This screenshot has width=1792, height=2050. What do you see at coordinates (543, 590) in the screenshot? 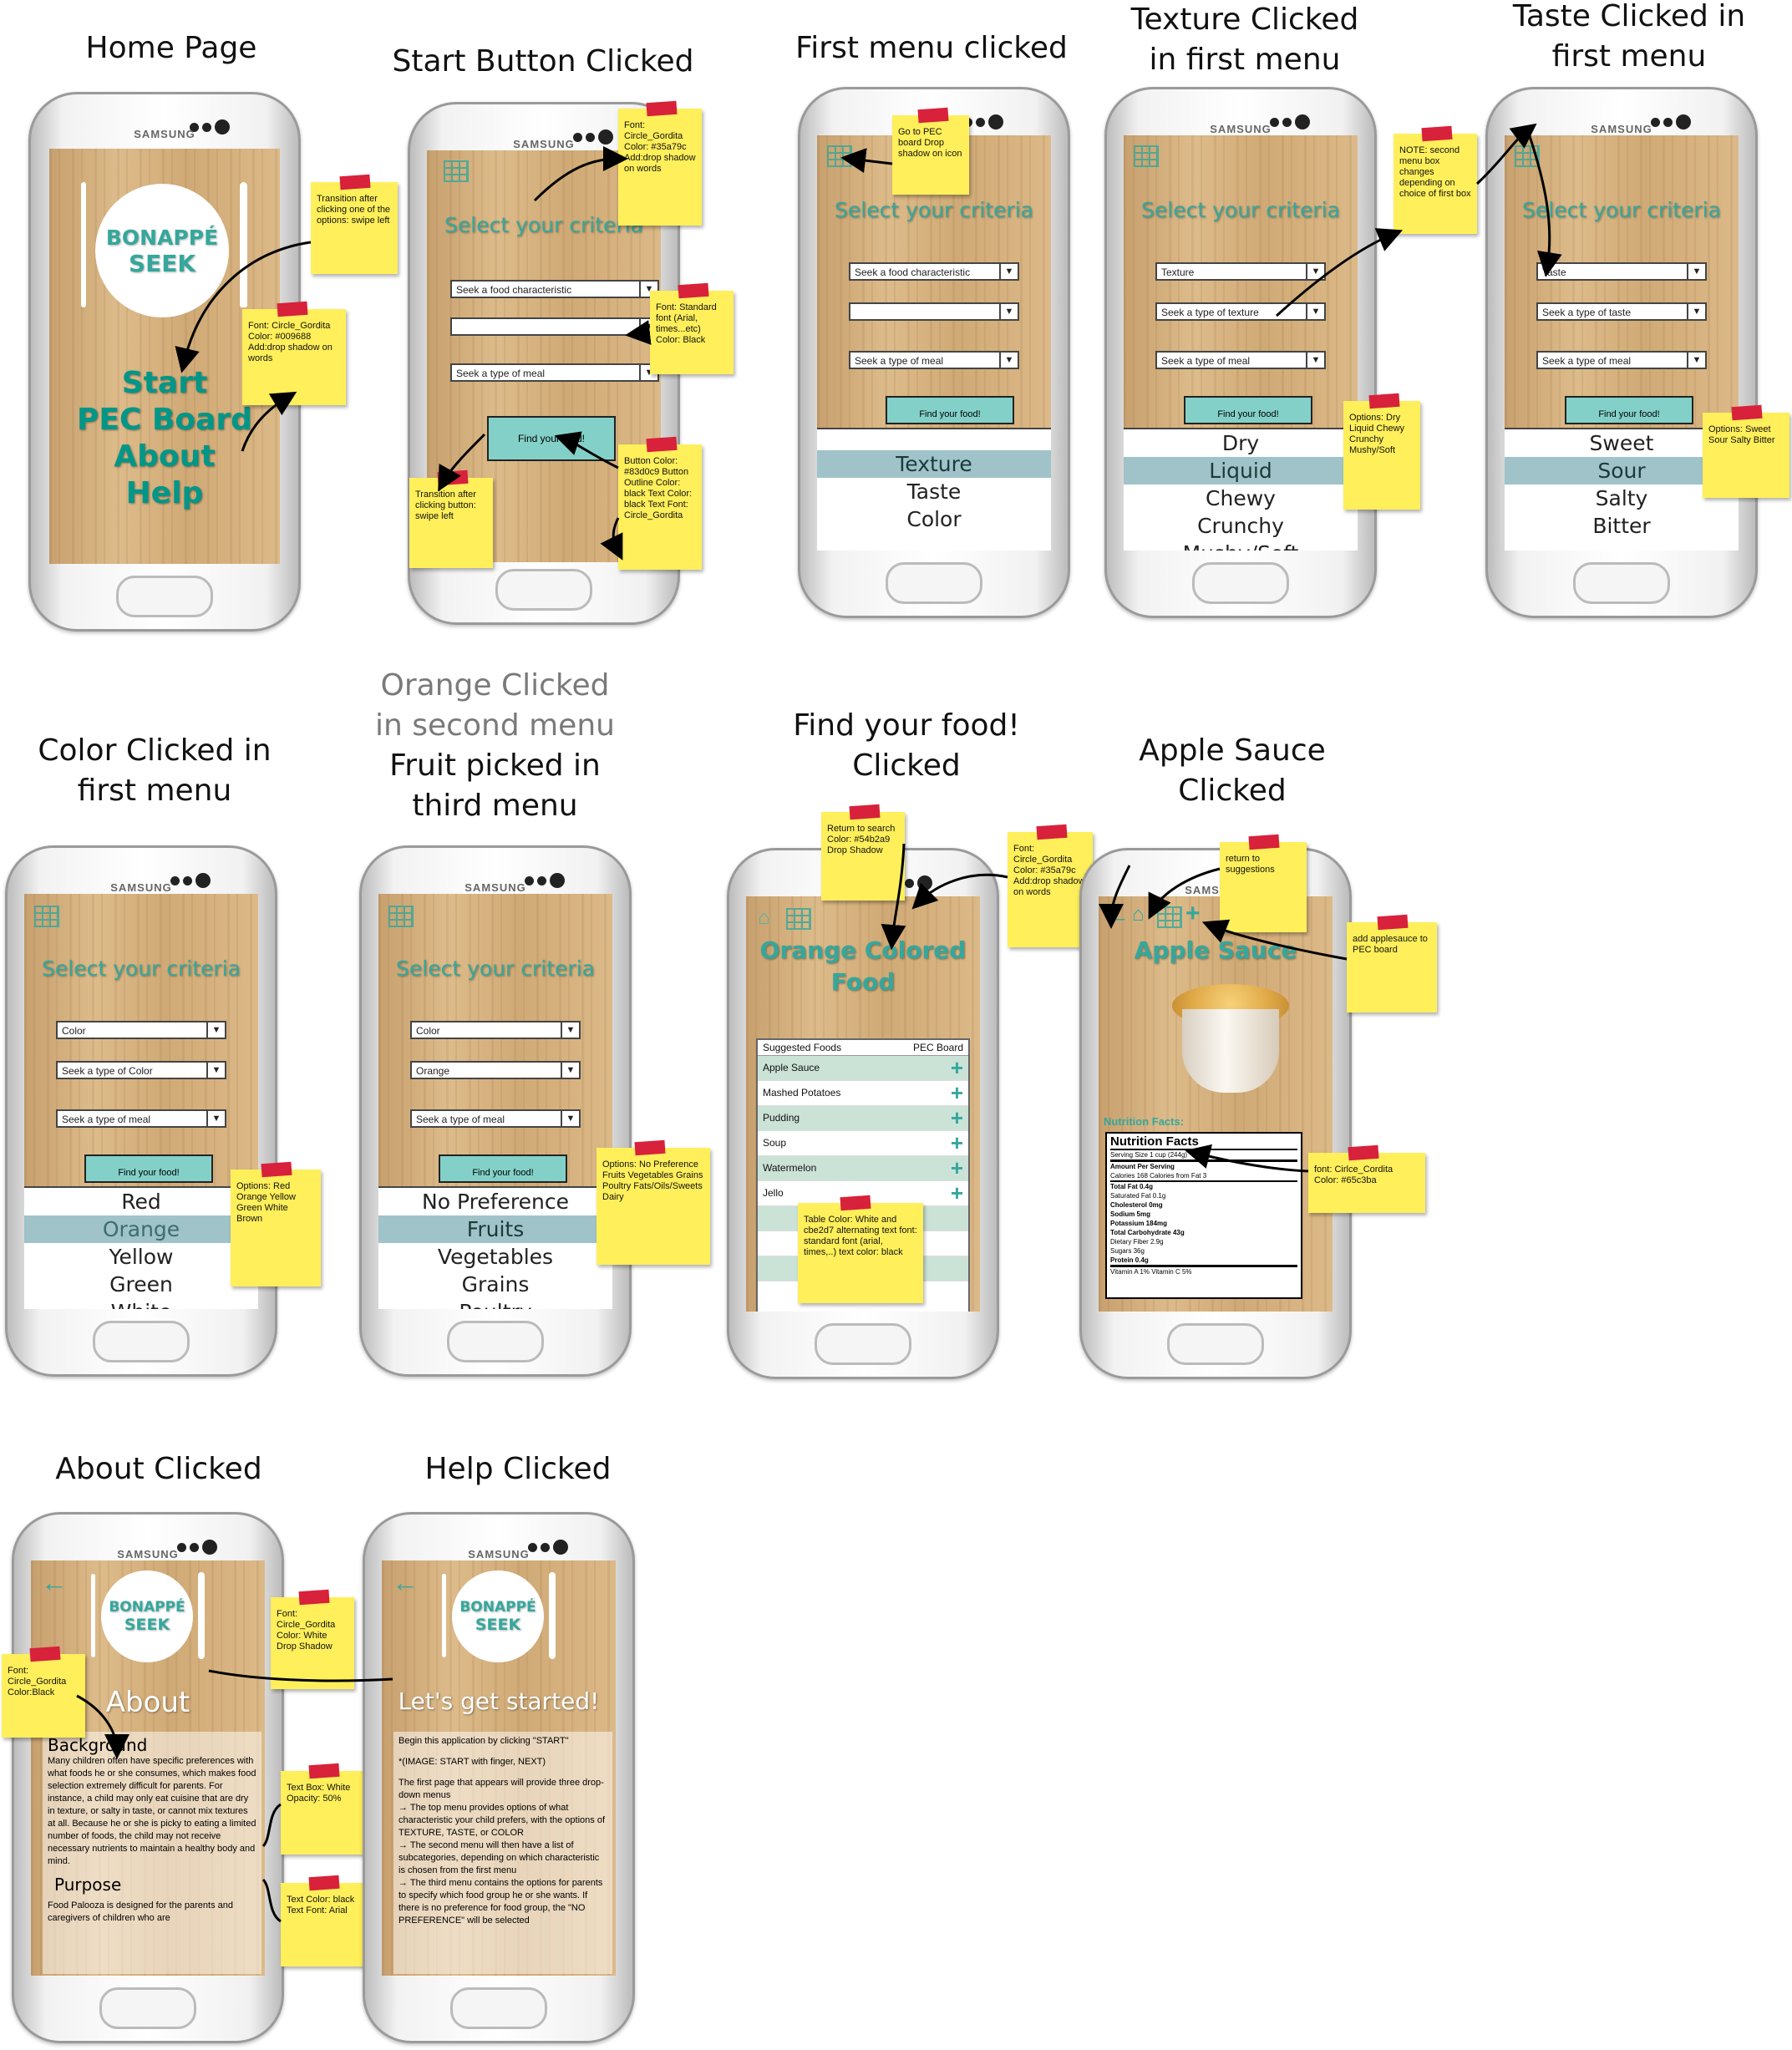
I see `phone-home-button` at bounding box center [543, 590].